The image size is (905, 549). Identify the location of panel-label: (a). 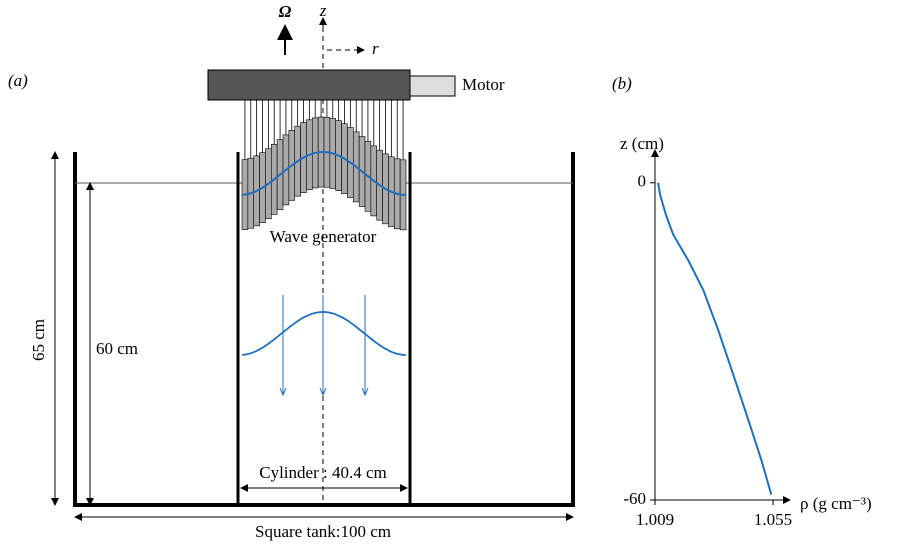
(18, 80).